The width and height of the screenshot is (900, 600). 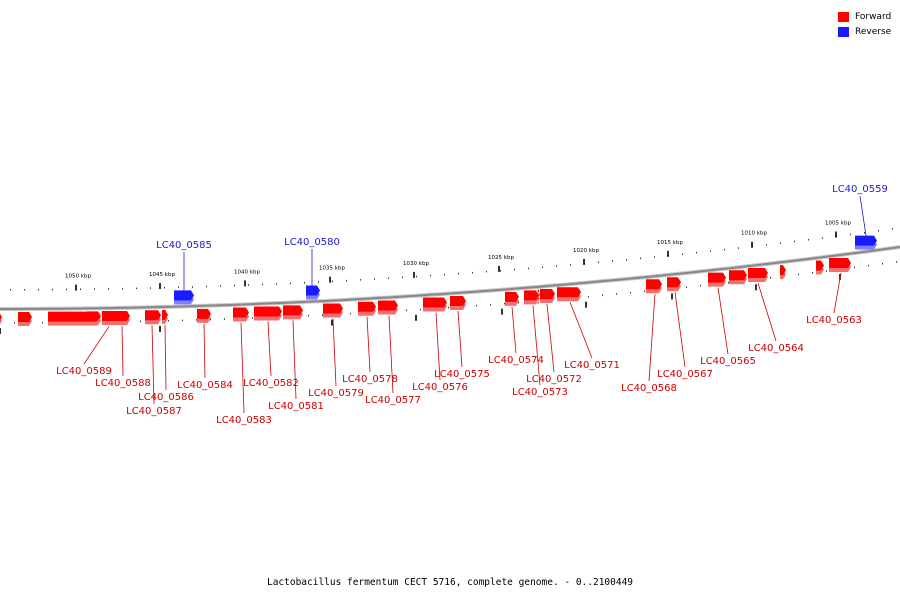 What do you see at coordinates (586, 251) in the screenshot?
I see `tick-label: 1020 kbp` at bounding box center [586, 251].